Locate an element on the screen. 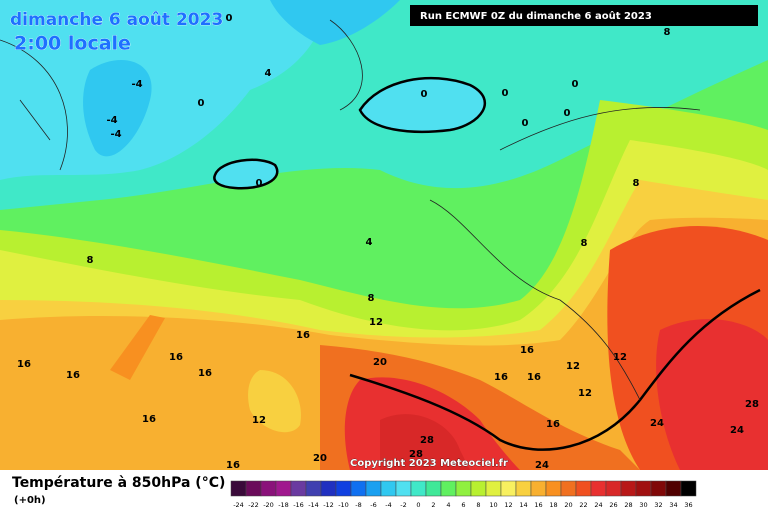 This screenshot has width=768, height=516. legend-tick-label: 12 is located at coordinates (508, 505).